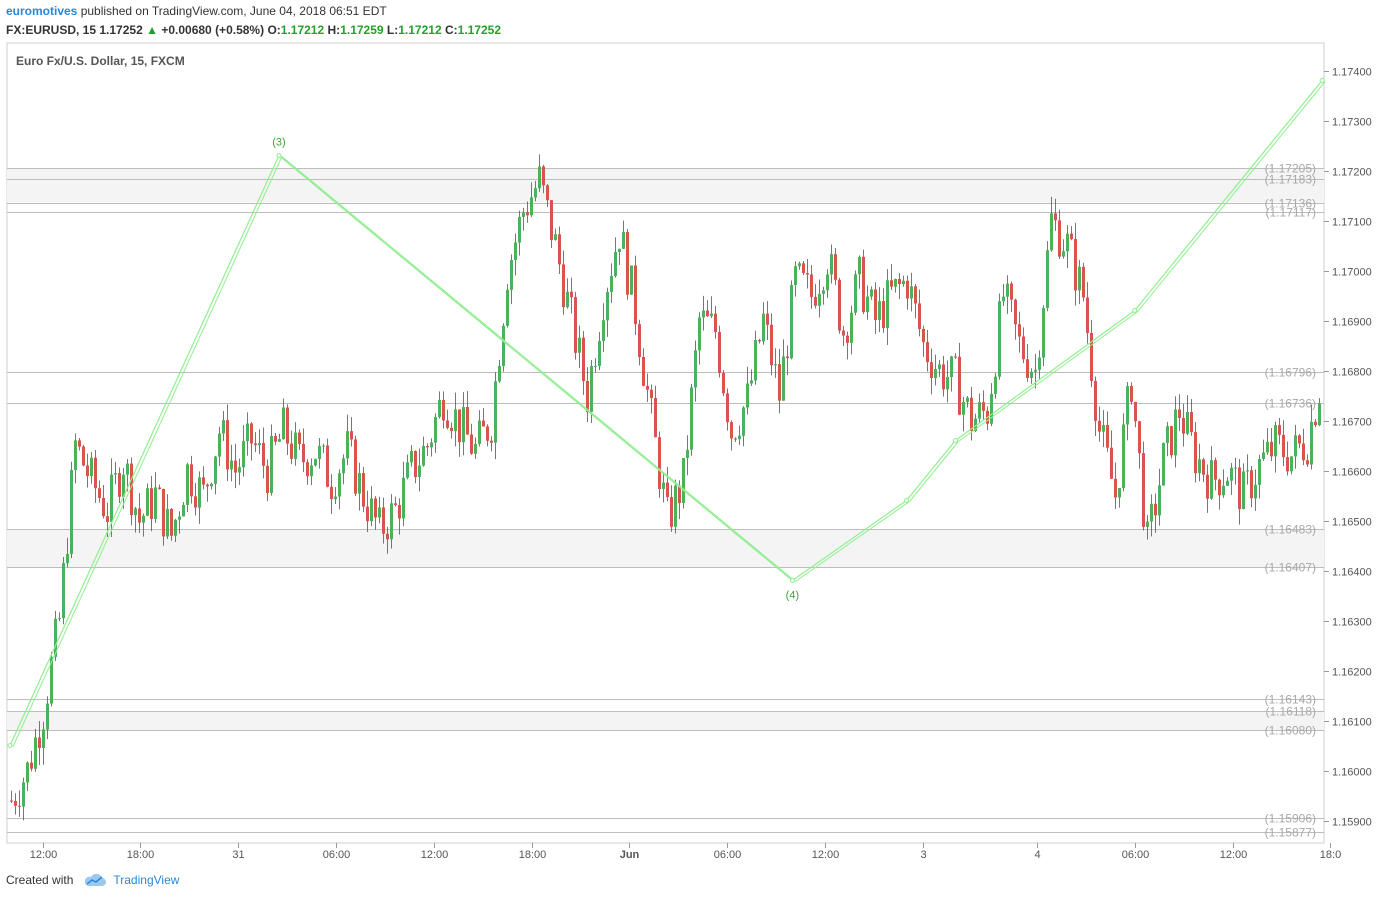 Image resolution: width=1382 pixels, height=899 pixels. What do you see at coordinates (131, 880) in the screenshot?
I see `tradingview-logo: TradingView` at bounding box center [131, 880].